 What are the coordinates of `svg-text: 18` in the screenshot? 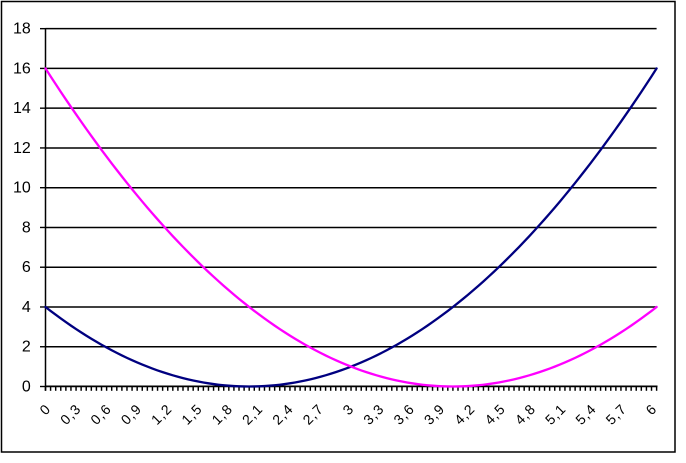 It's located at (22, 29).